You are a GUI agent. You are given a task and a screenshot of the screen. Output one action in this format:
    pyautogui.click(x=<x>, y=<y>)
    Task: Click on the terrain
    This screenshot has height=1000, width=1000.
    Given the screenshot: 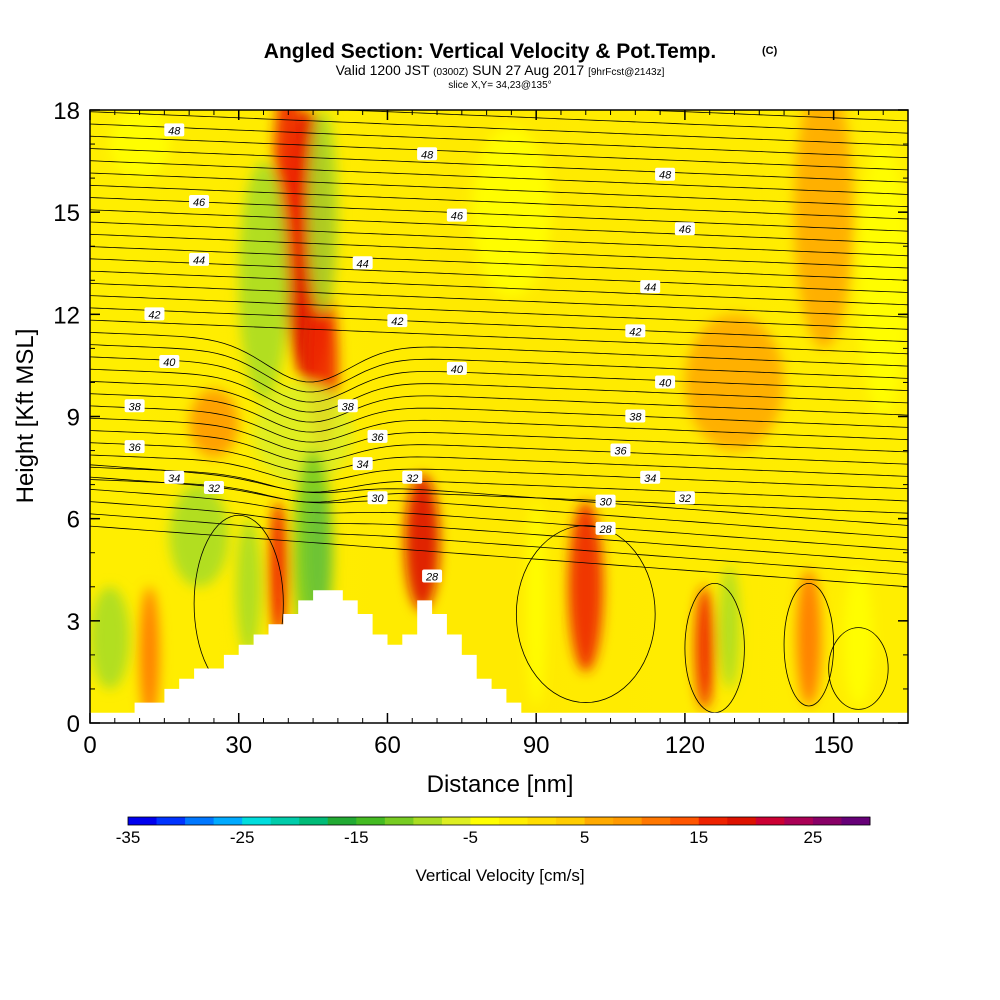 What is the action you would take?
    pyautogui.click(x=499, y=656)
    